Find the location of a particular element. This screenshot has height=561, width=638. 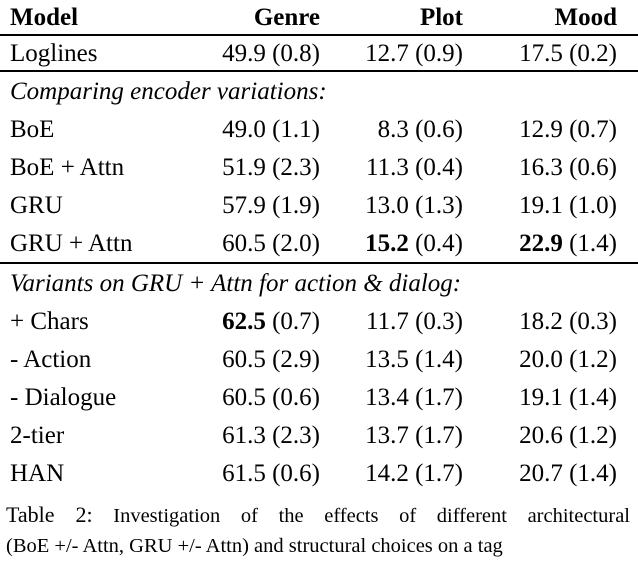

table-row-han: HAN 61.5 (0.6) 14.2 (1.7) 20.7 (1.4) is located at coordinates (319, 473).